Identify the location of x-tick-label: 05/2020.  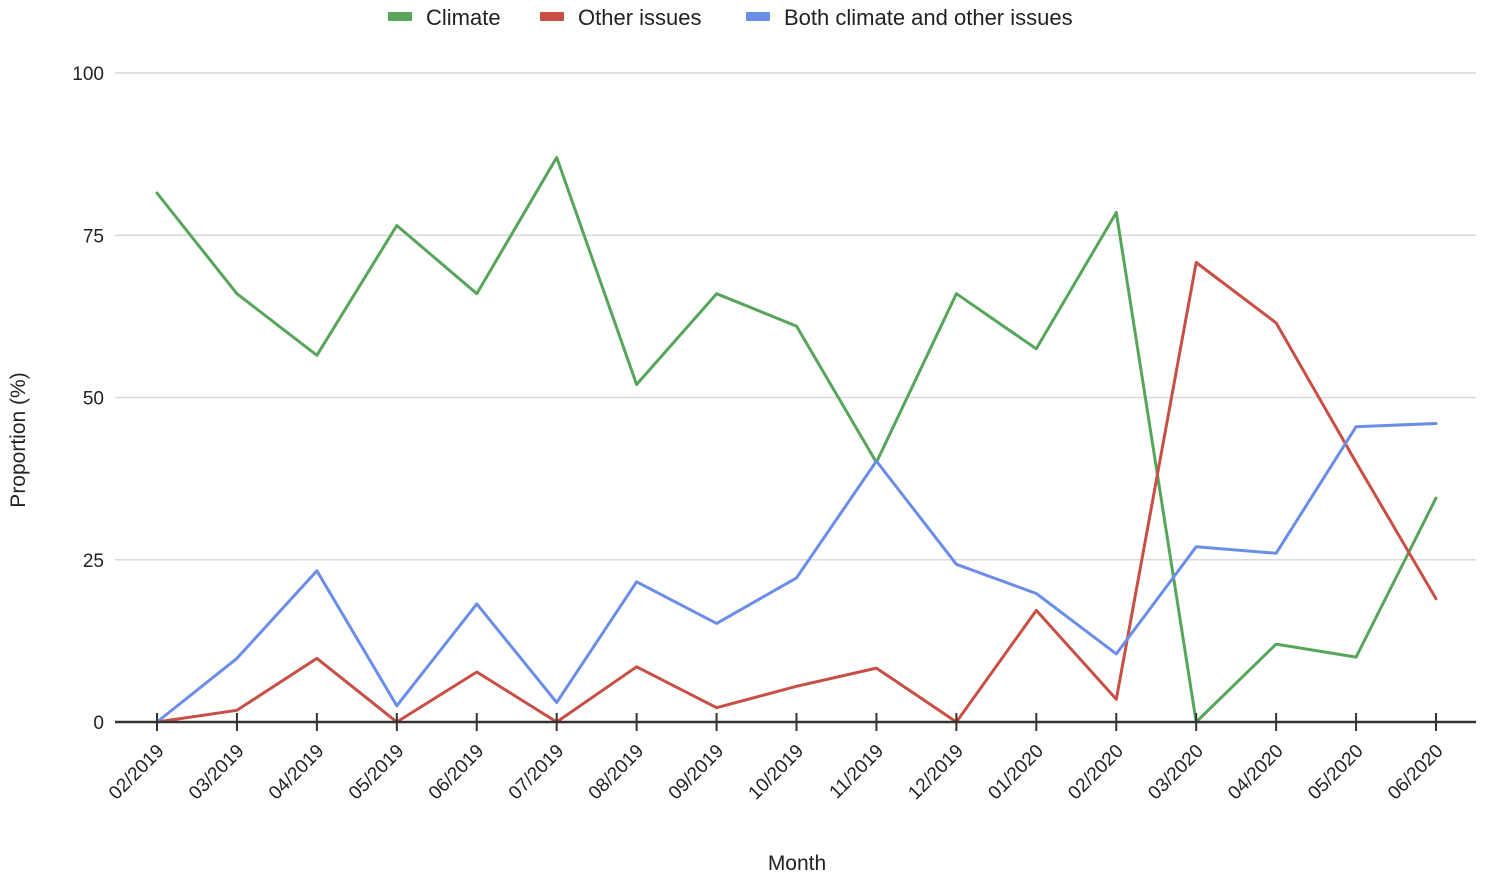
(1335, 772).